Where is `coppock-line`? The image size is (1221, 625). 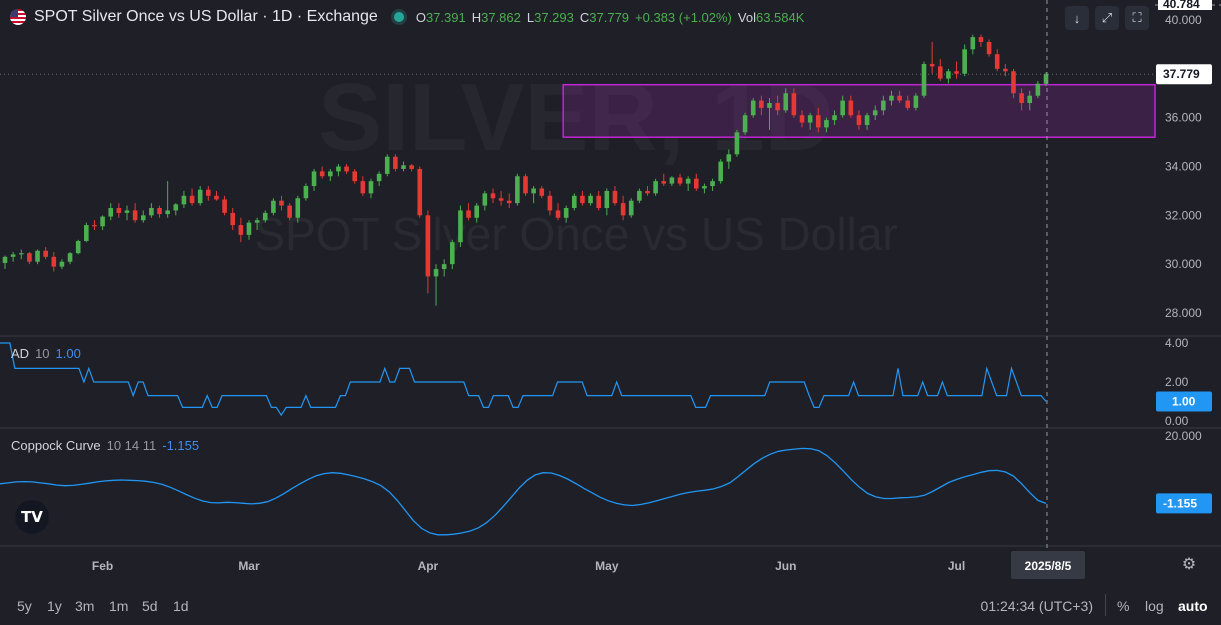
coppock-line is located at coordinates (523, 491).